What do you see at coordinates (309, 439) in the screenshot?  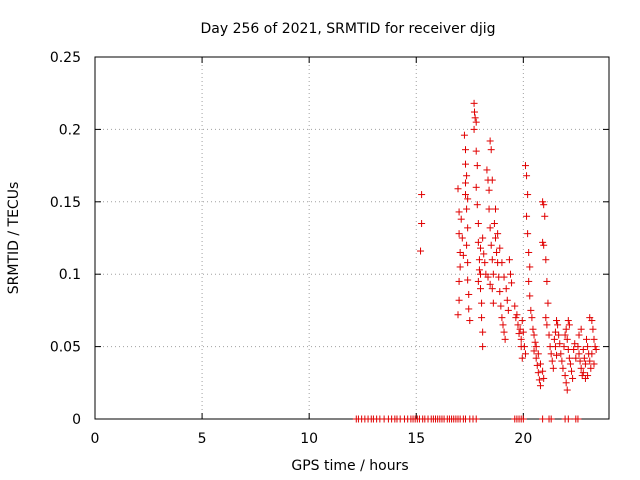 I see `x-tick-label: 10` at bounding box center [309, 439].